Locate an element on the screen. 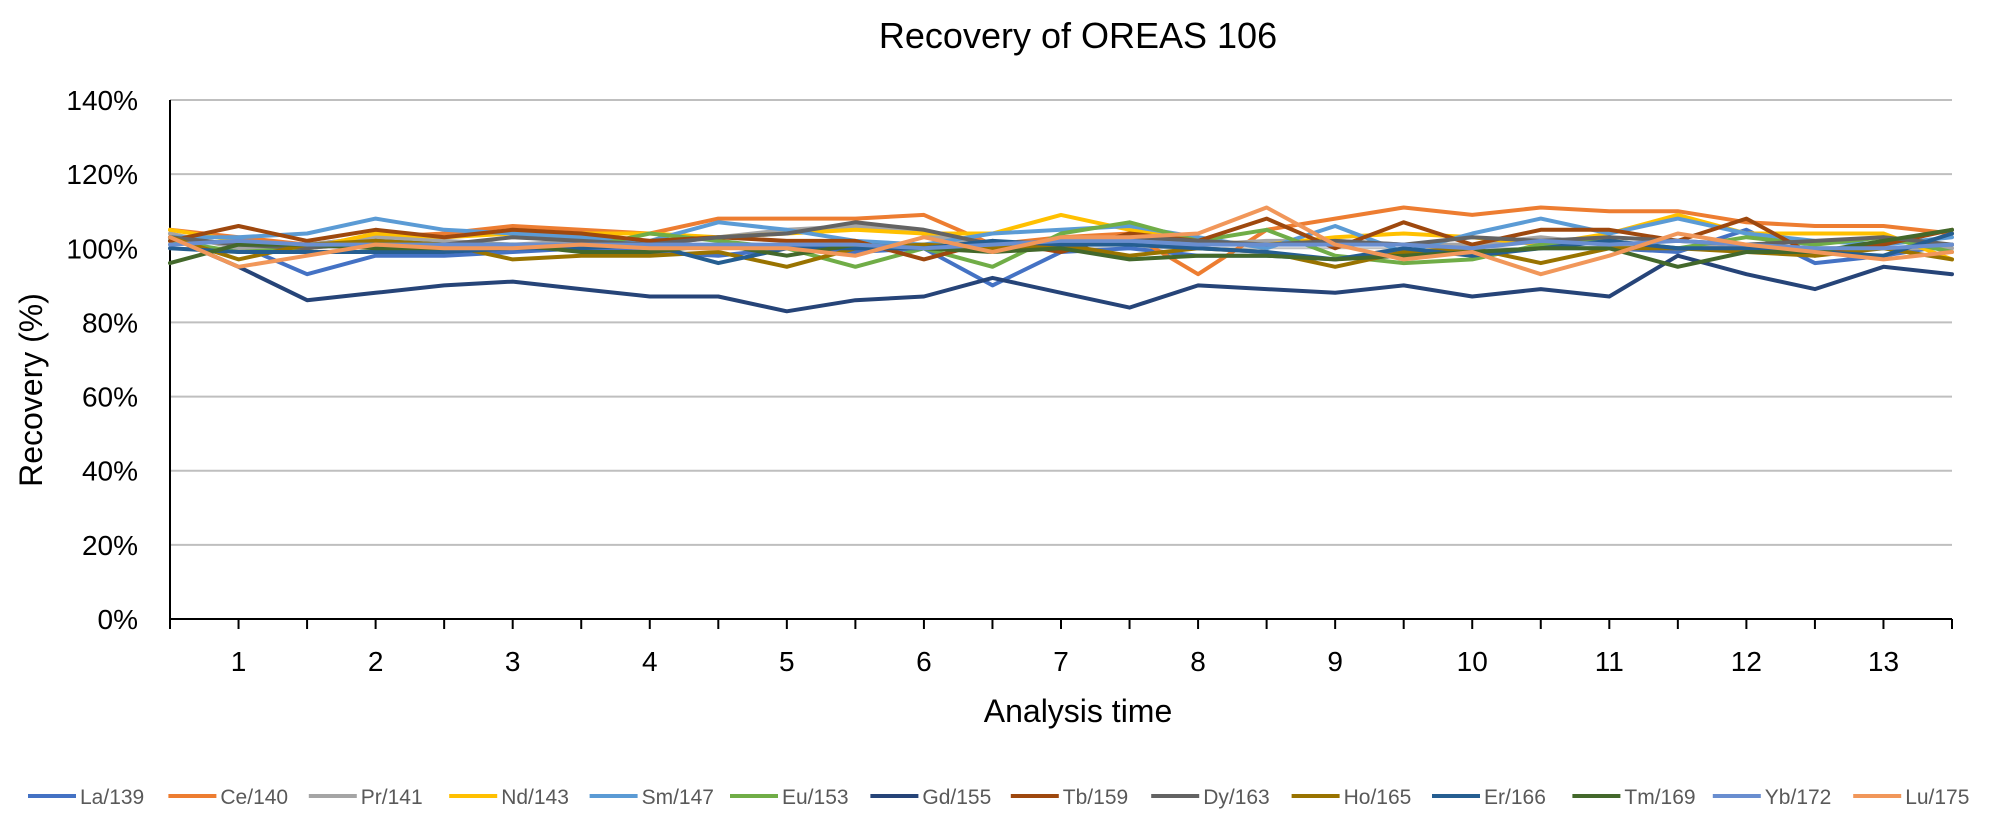  x-tick-label: 9 is located at coordinates (1335, 661).